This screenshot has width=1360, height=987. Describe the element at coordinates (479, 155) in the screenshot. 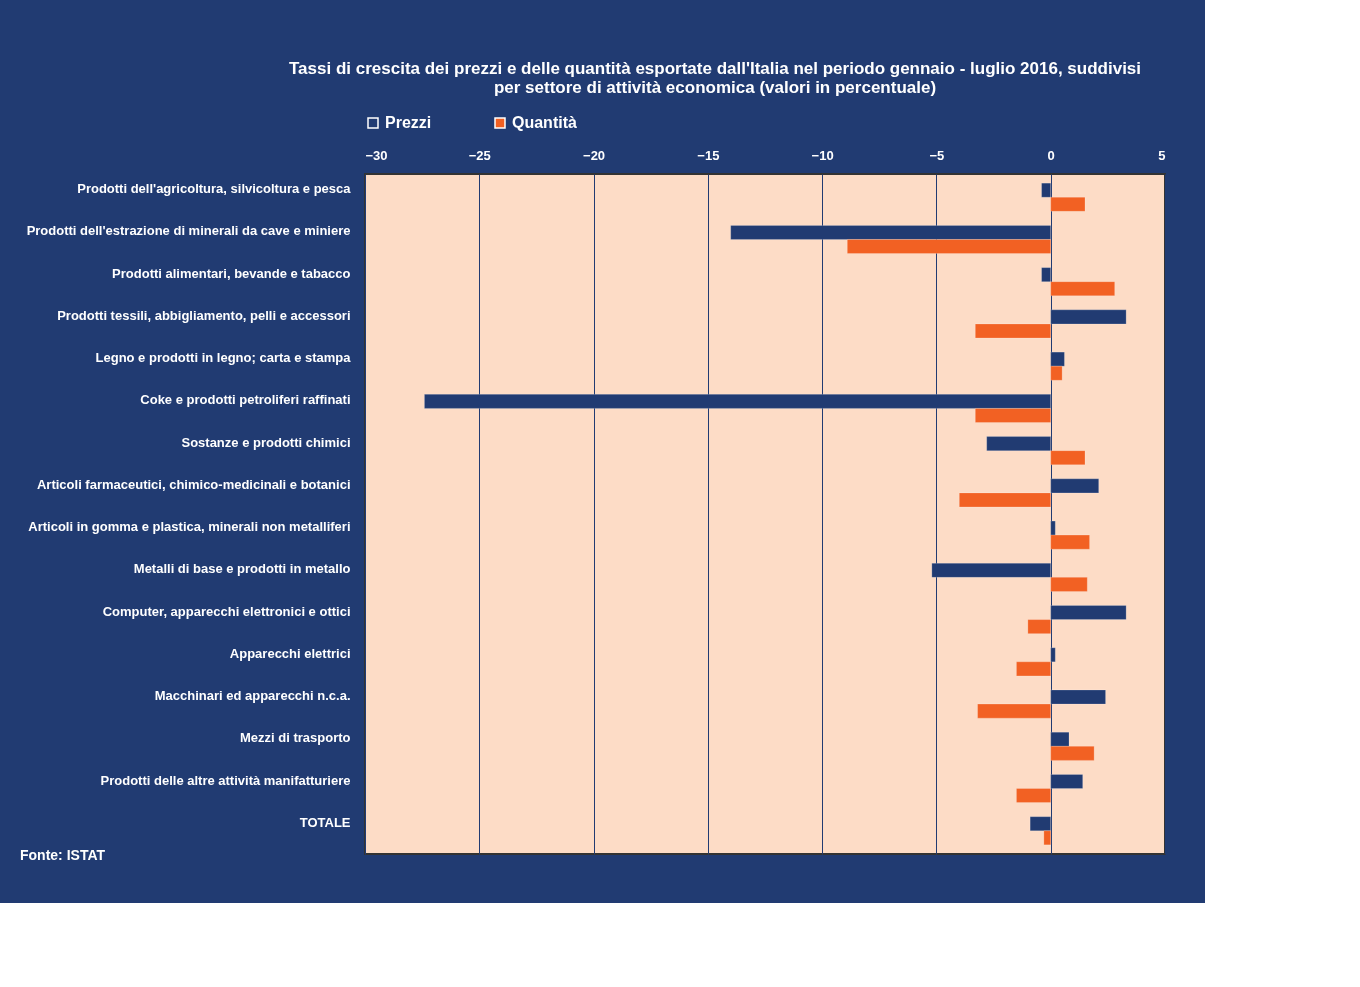

I see `x-tick-label: −25` at that location.